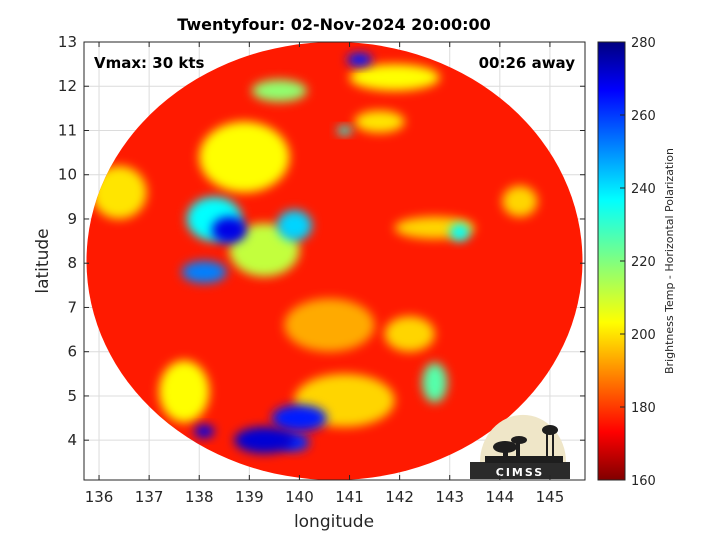  I want to click on x-tick-label: 145, so click(550, 497).